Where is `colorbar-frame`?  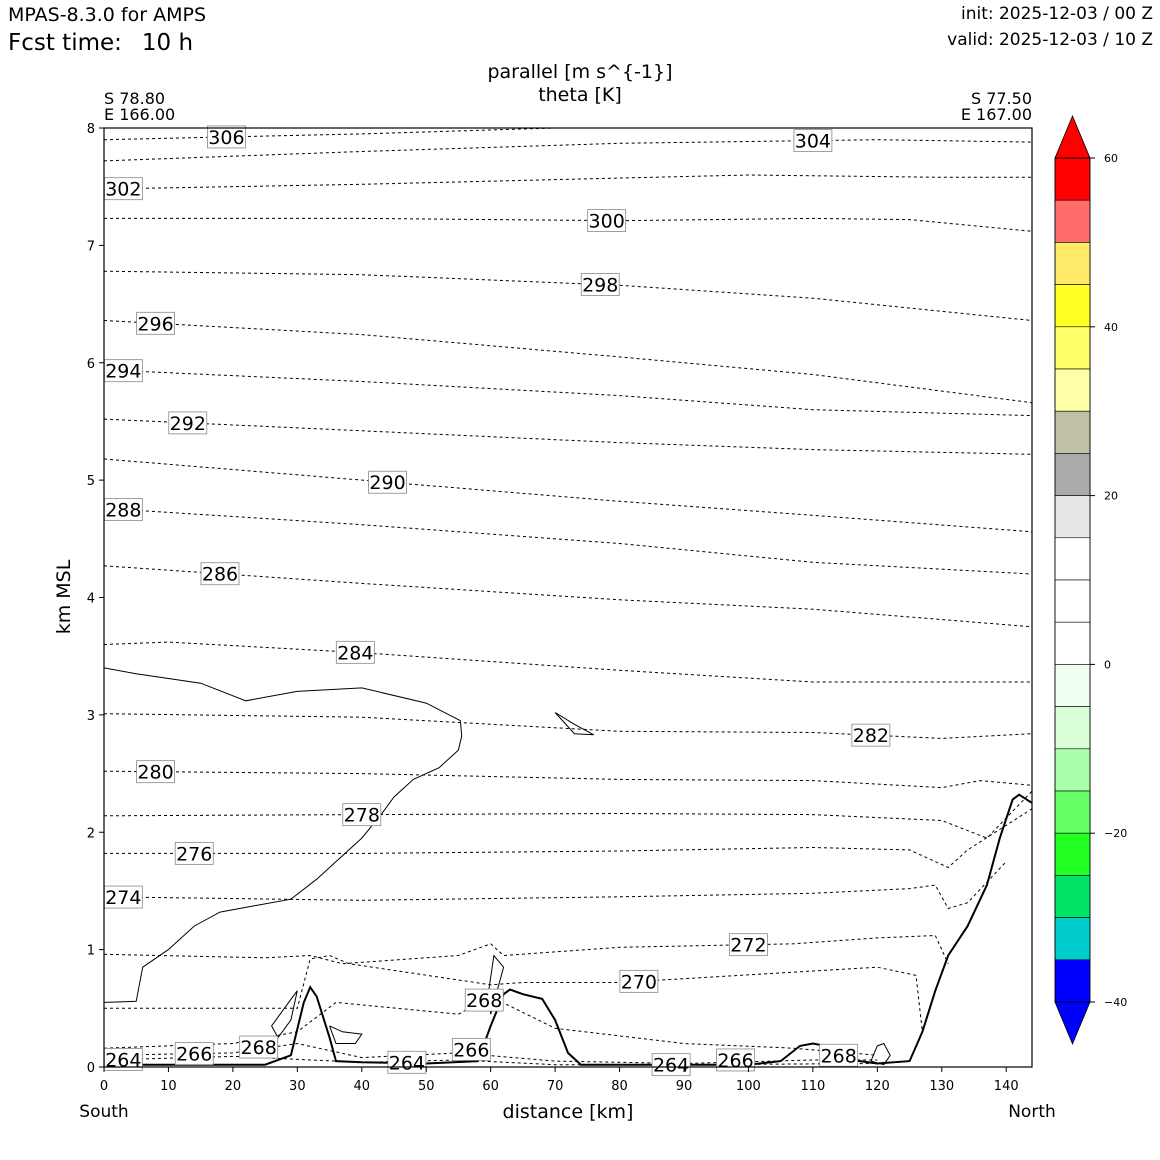
colorbar-frame is located at coordinates (1072, 580).